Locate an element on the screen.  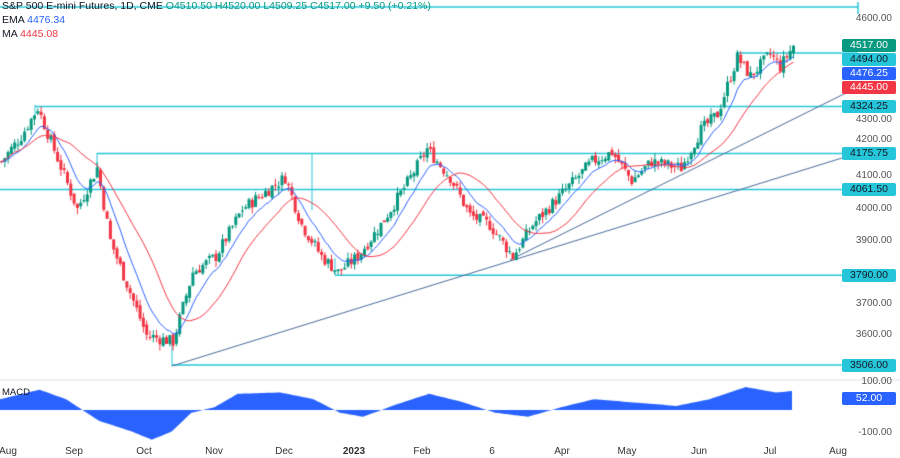
macd-value-label: 52.00 is located at coordinates (869, 398).